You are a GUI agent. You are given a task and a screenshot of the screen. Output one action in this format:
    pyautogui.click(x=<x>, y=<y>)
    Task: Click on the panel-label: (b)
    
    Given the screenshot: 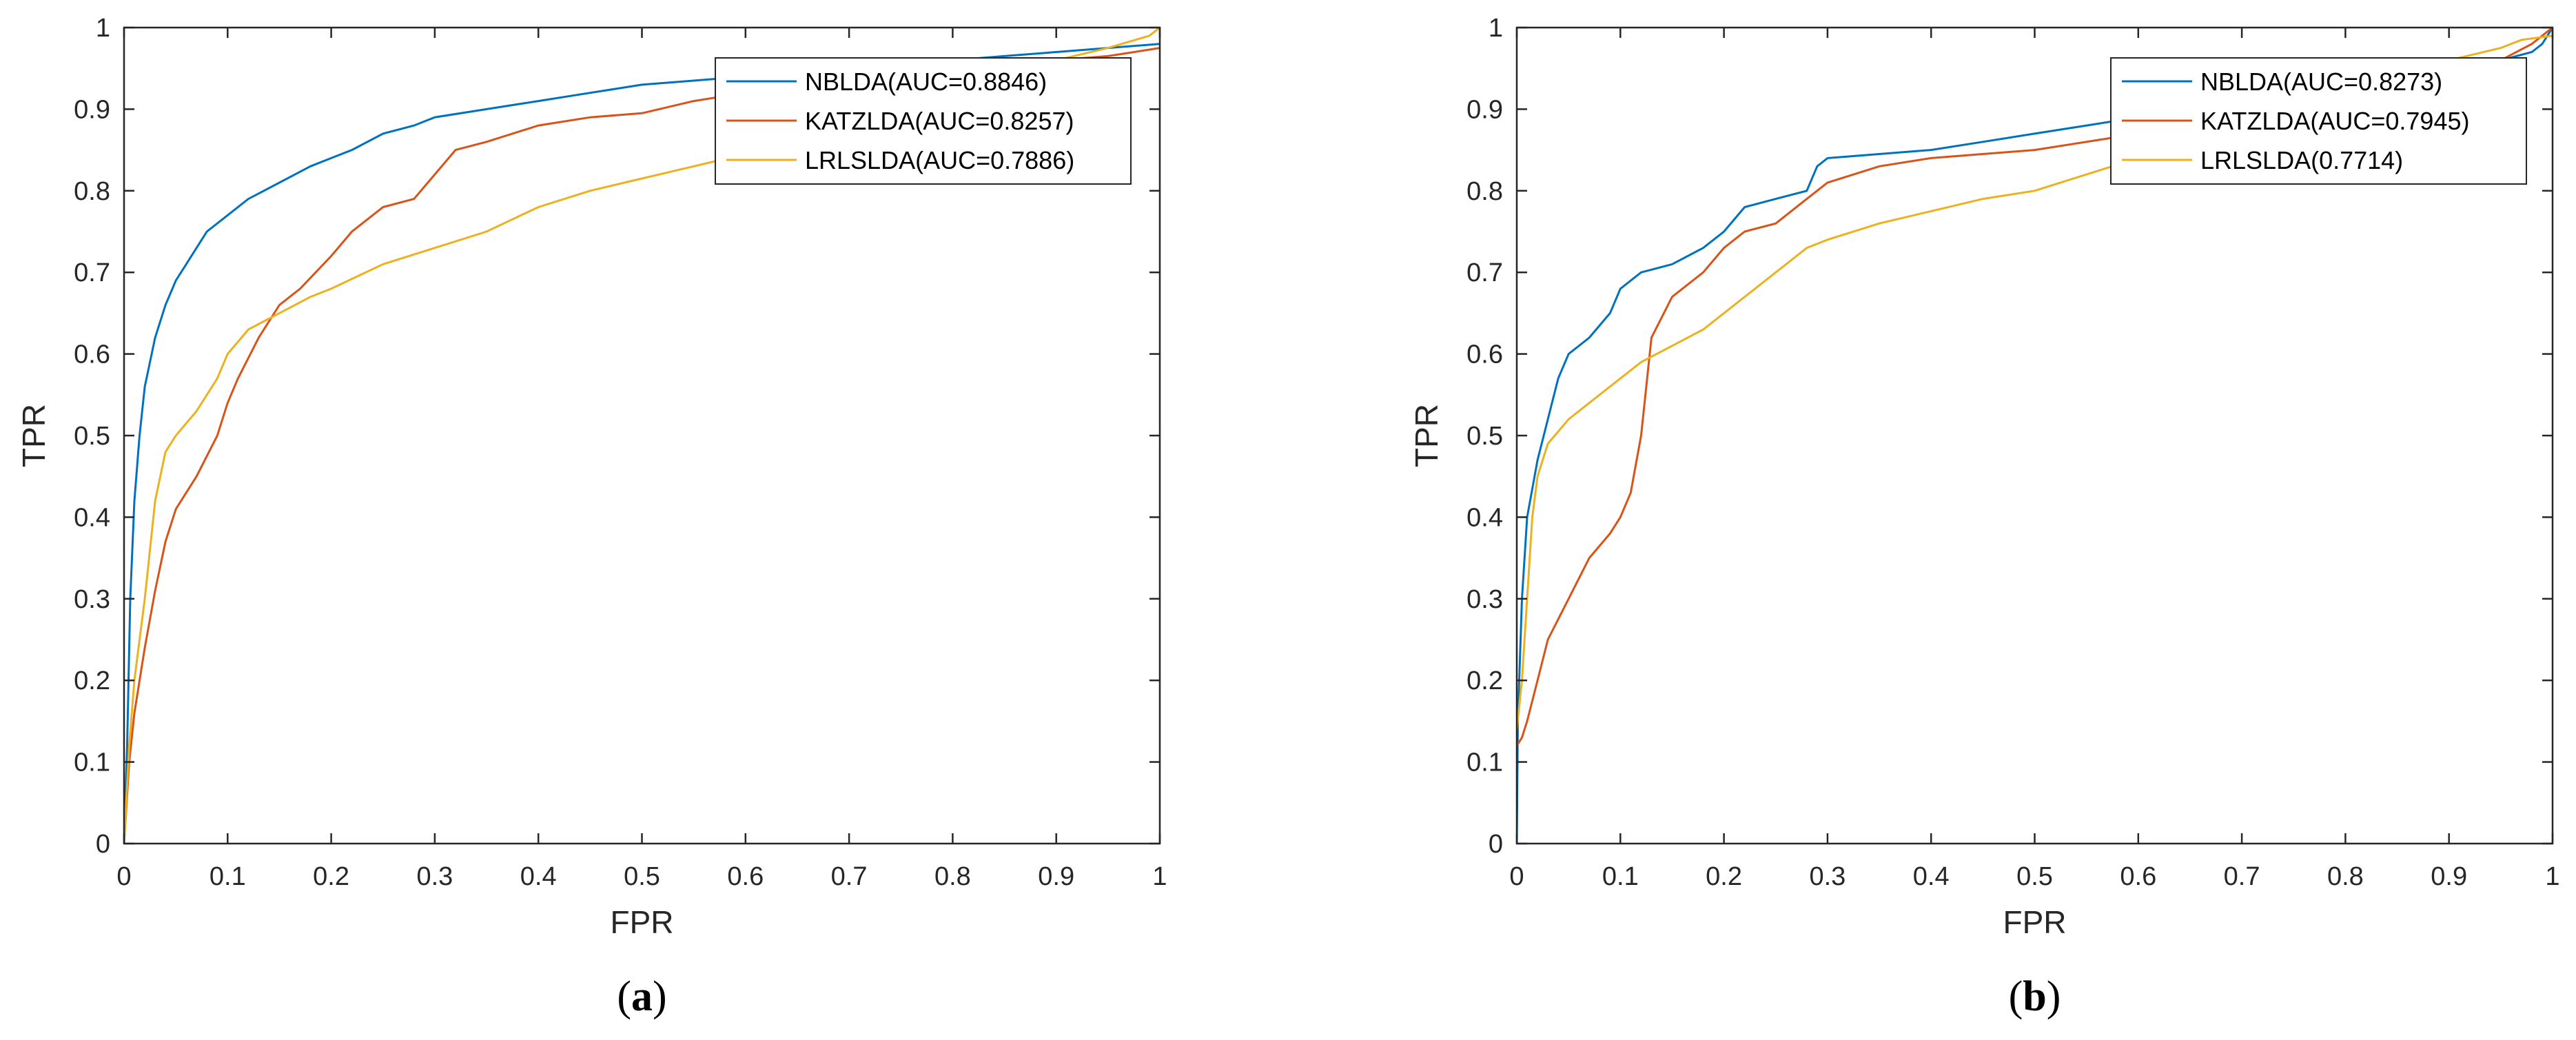 What is the action you would take?
    pyautogui.click(x=2035, y=996)
    